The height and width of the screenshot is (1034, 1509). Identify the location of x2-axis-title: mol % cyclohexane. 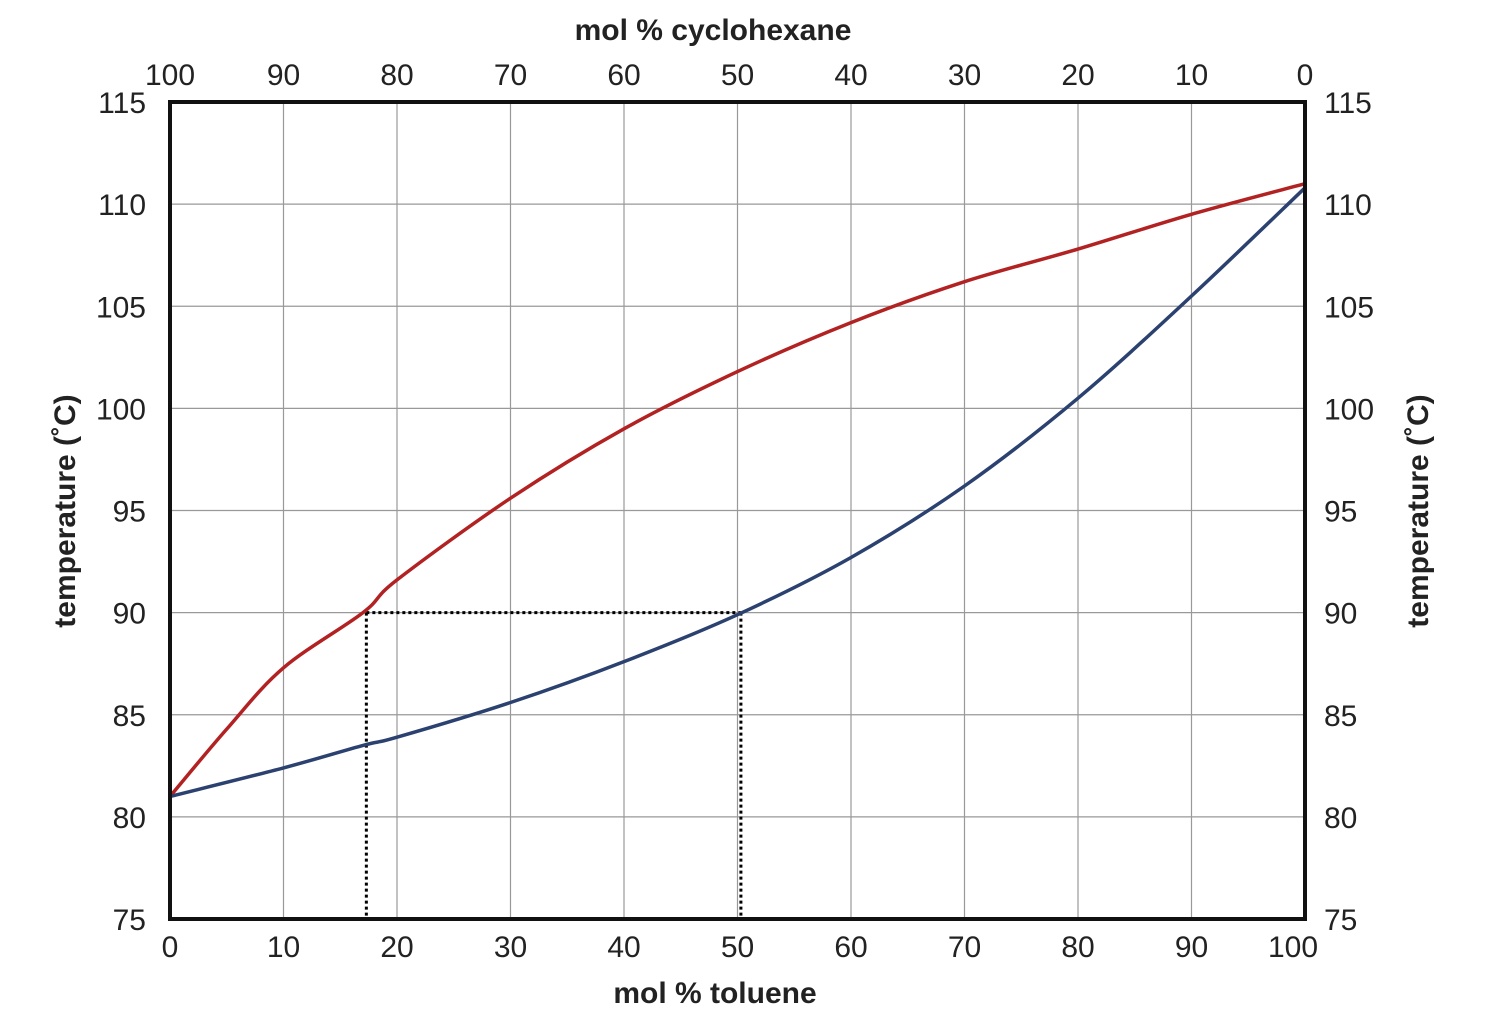
(713, 30).